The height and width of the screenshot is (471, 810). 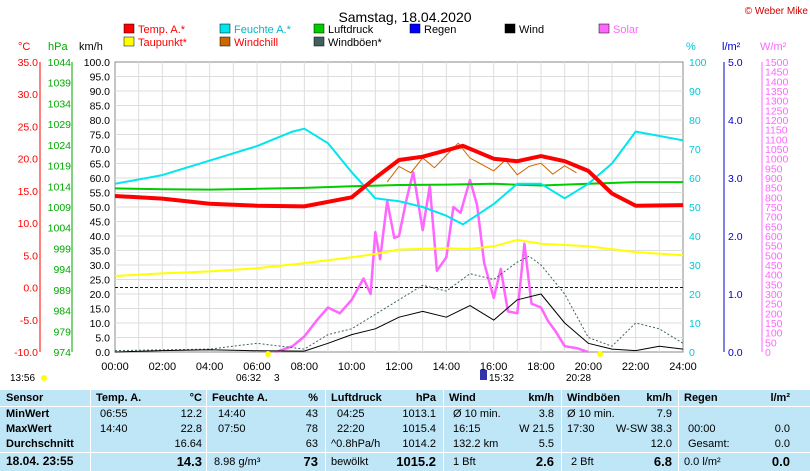 What do you see at coordinates (735, 121) in the screenshot?
I see `rain-tick-label: 4.0` at bounding box center [735, 121].